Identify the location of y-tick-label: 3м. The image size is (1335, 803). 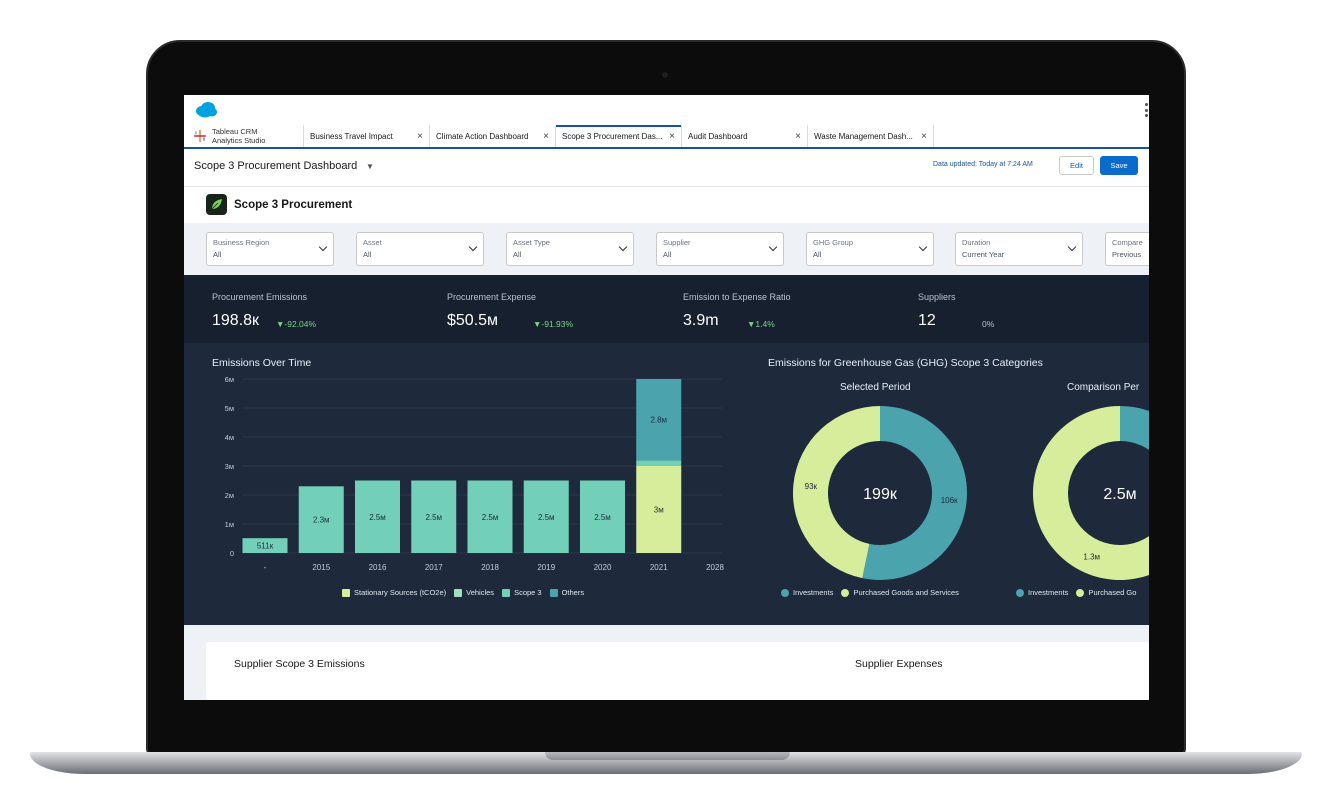
(229, 466).